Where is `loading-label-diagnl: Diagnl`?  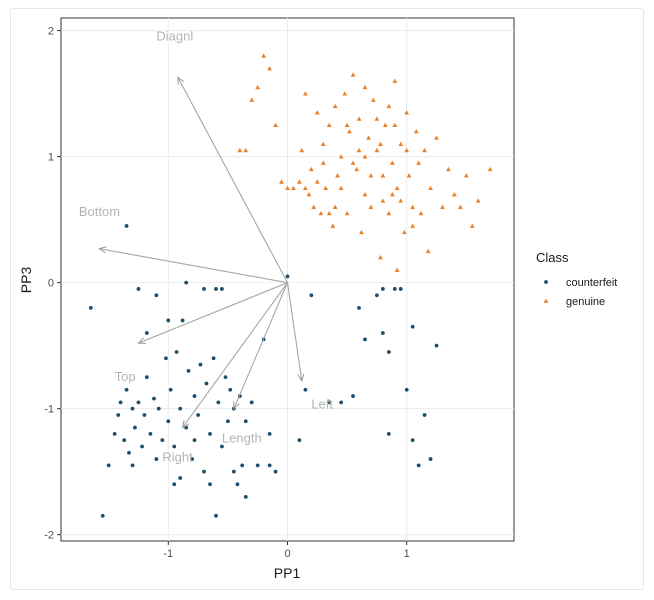 loading-label-diagnl: Diagnl is located at coordinates (174, 36).